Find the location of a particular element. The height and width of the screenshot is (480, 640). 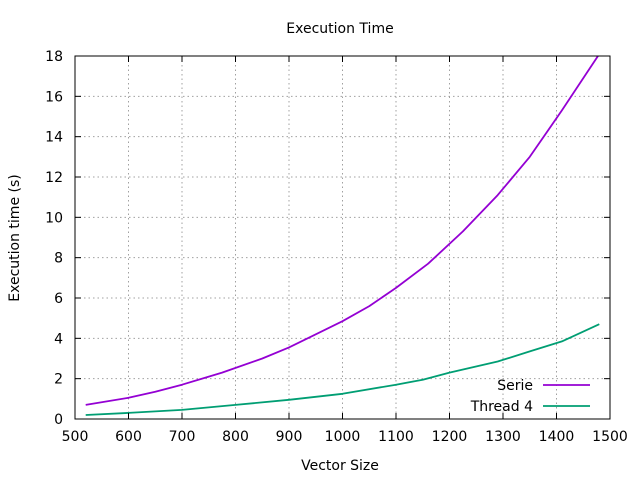

x-tick-label: 1500 is located at coordinates (610, 437).